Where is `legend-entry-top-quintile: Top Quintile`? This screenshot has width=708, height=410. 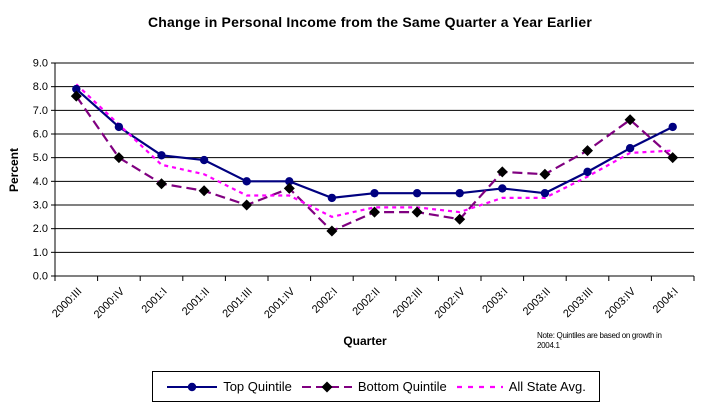 legend-entry-top-quintile: Top Quintile is located at coordinates (229, 386).